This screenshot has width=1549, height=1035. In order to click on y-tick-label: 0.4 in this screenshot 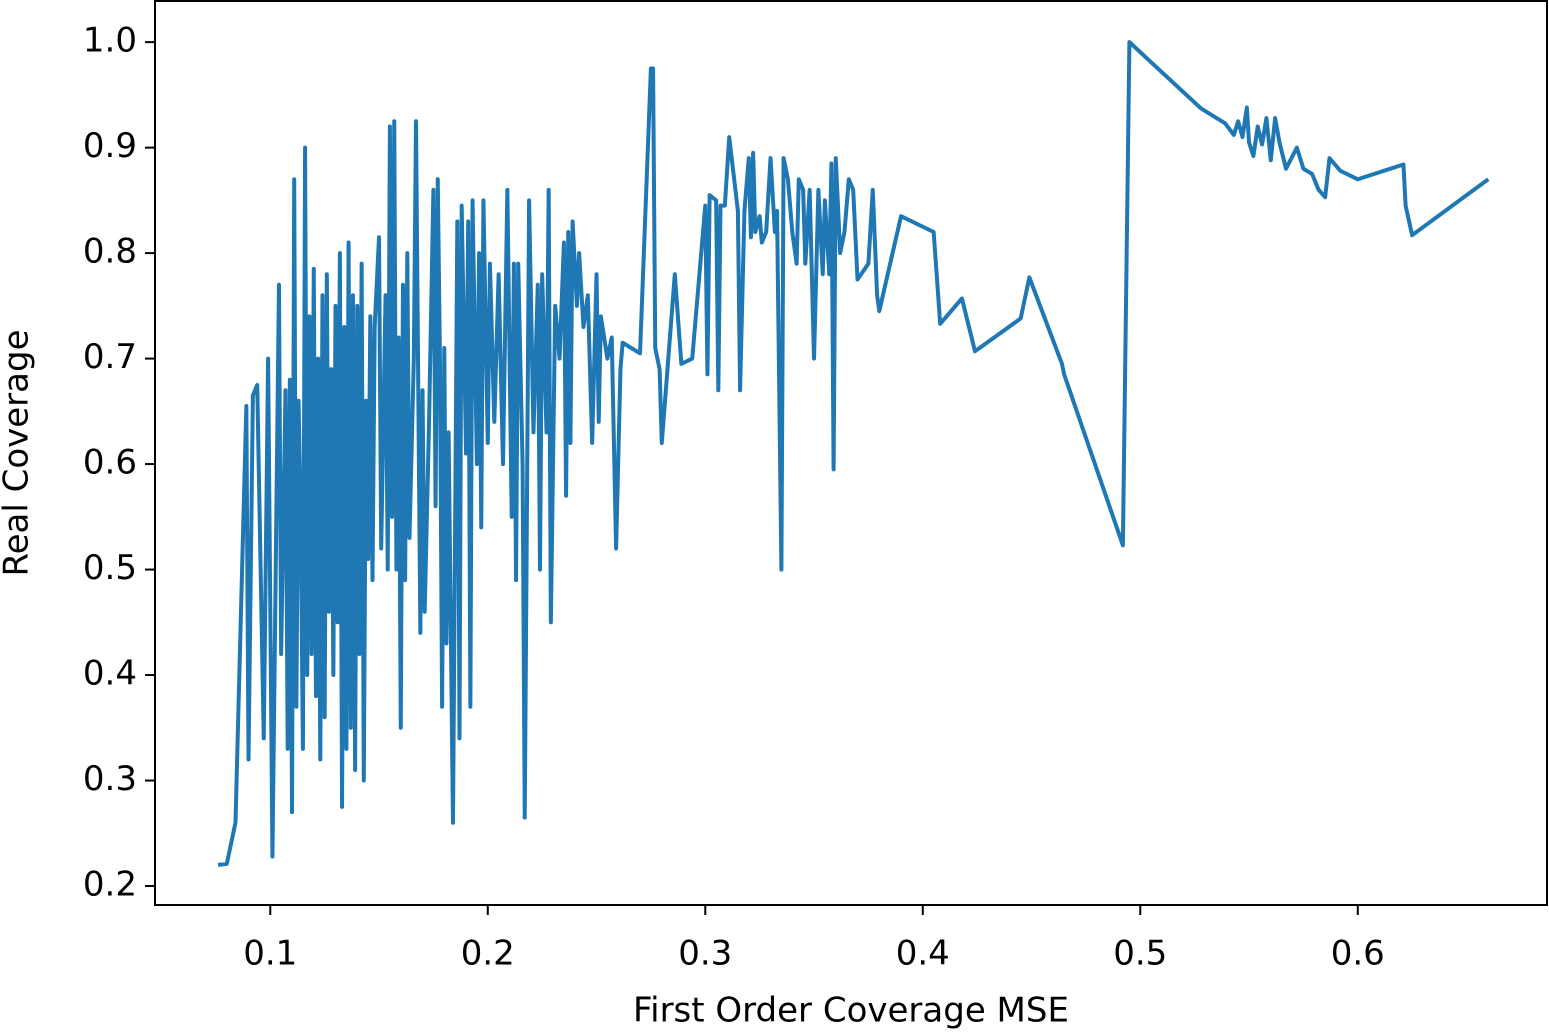, I will do `click(110, 674)`.